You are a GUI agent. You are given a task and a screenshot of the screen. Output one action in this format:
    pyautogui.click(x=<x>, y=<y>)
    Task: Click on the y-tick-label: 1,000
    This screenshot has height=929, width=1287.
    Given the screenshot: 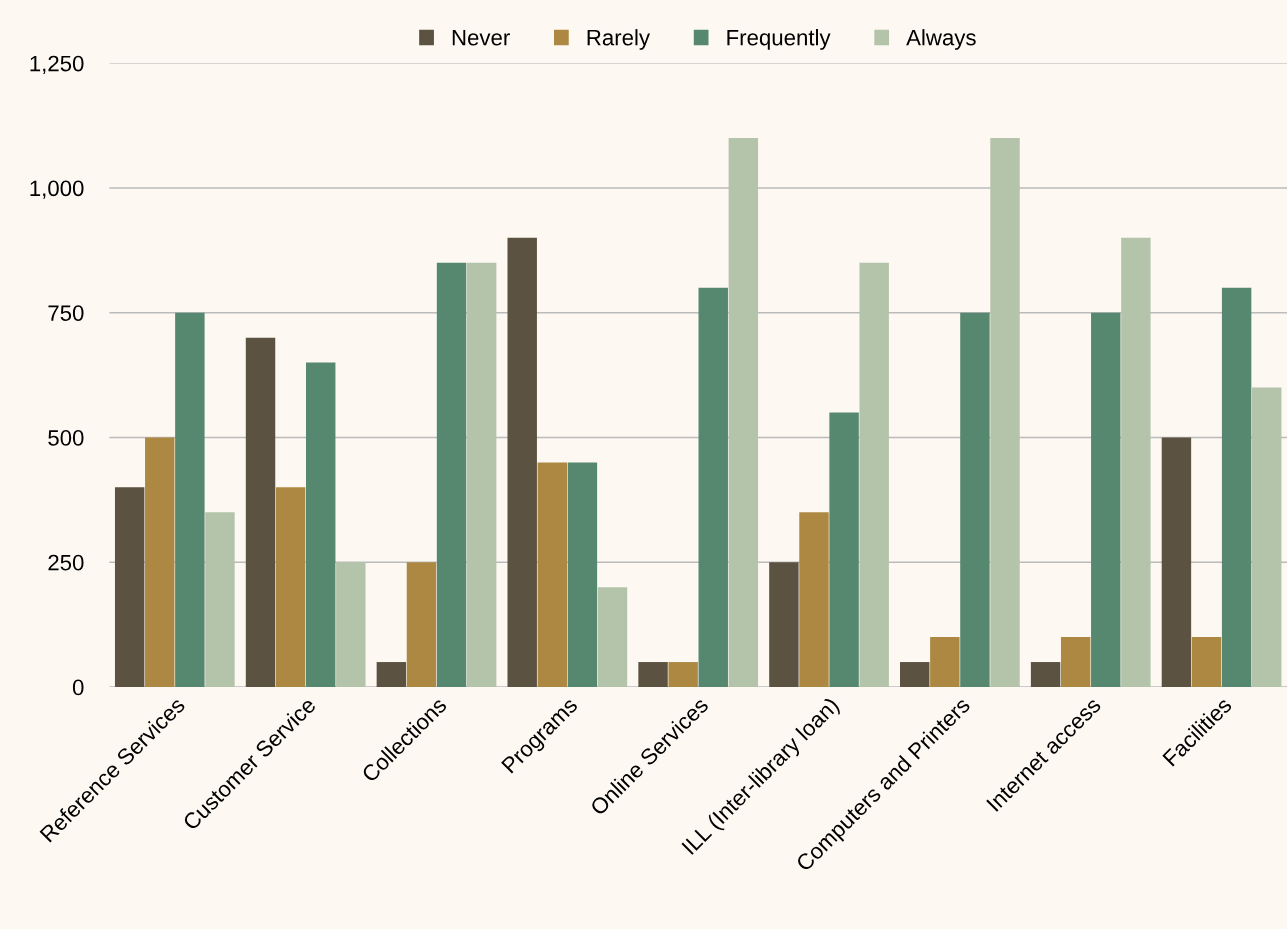 What is the action you would take?
    pyautogui.click(x=57, y=189)
    